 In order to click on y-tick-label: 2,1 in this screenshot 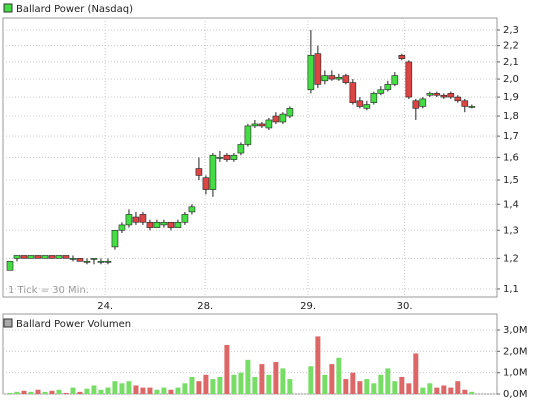, I will do `click(511, 62)`.